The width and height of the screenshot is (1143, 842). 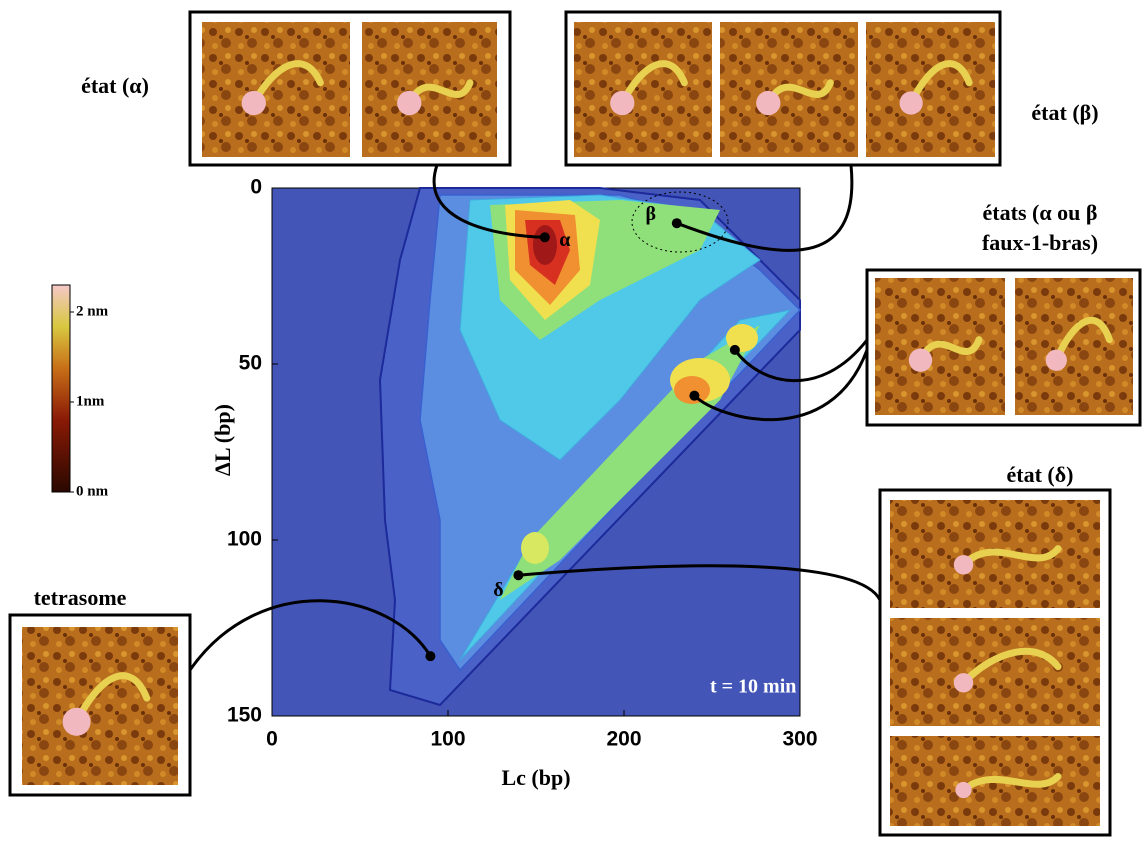 What do you see at coordinates (447, 739) in the screenshot?
I see `x-tick-label: 100` at bounding box center [447, 739].